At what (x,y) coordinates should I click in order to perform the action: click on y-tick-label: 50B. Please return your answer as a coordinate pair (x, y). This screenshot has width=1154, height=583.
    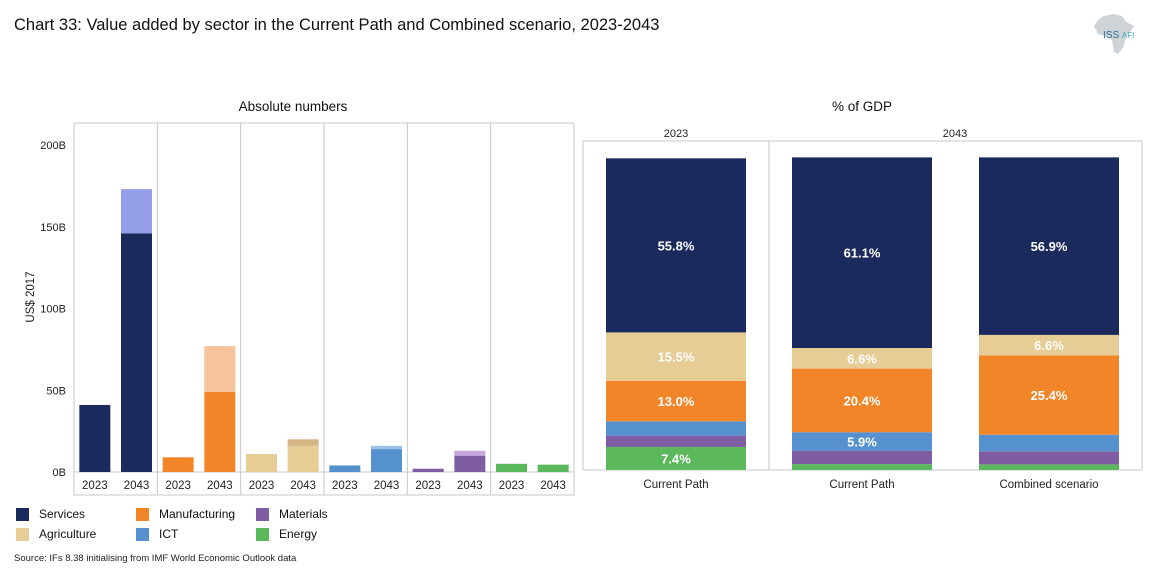
    Looking at the image, I should click on (56, 391).